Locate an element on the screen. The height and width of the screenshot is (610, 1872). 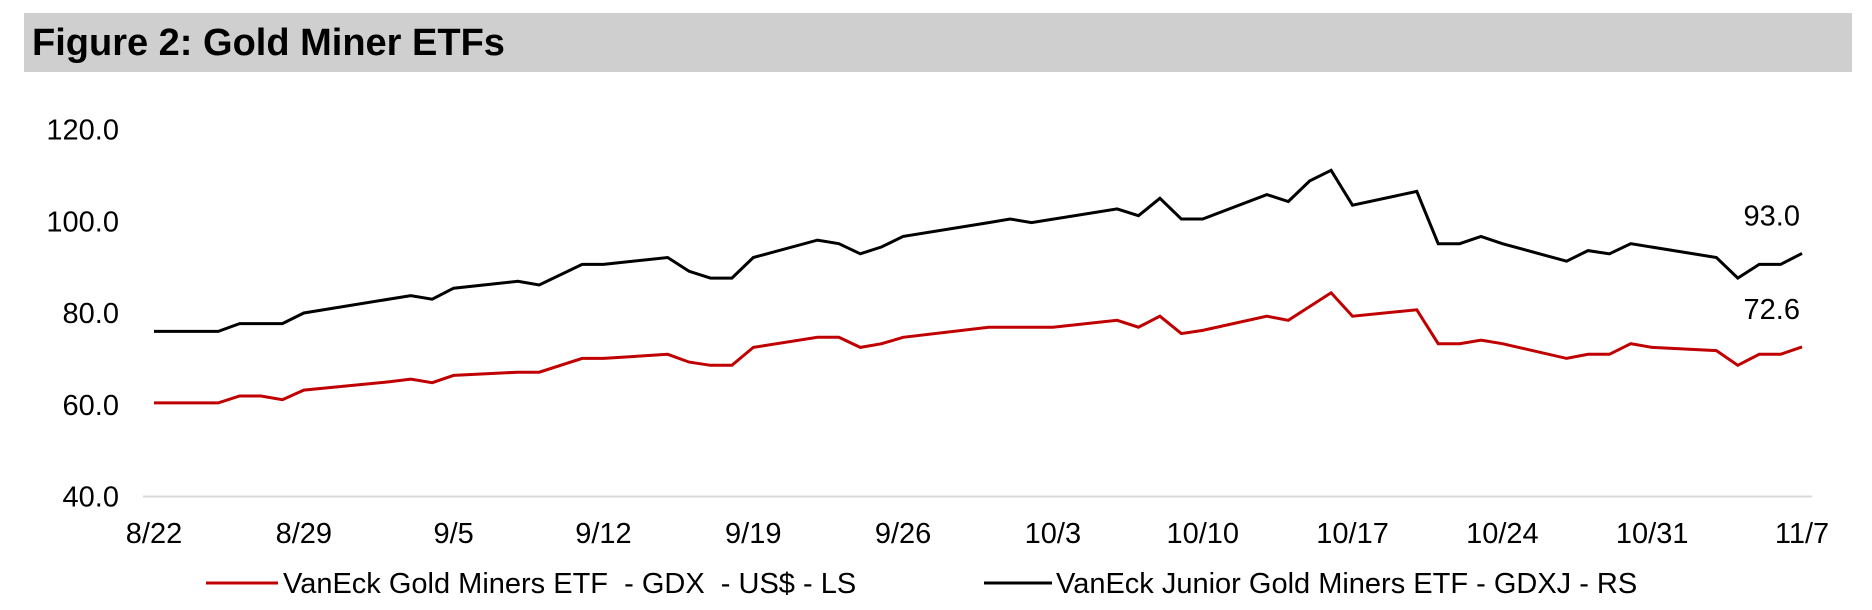
x-tick-label: 10/17 is located at coordinates (1352, 534).